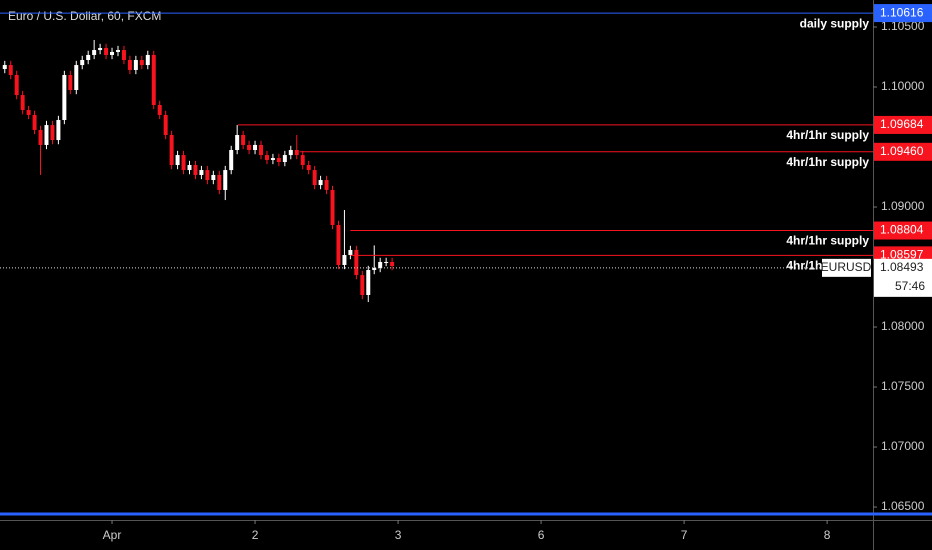 The width and height of the screenshot is (932, 550). I want to click on price-tag-label: 1.09460, so click(902, 151).